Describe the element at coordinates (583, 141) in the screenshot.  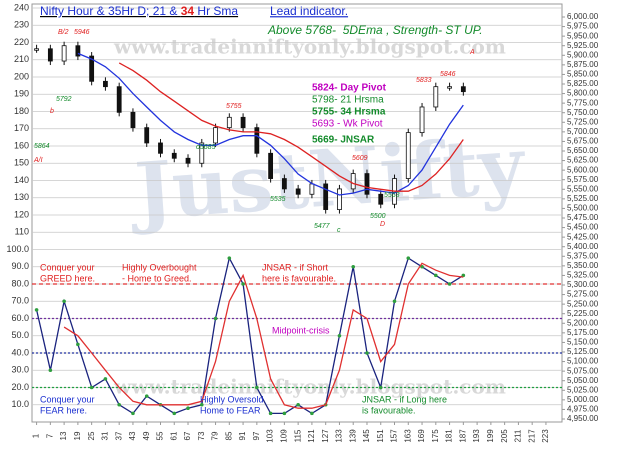
I see `y2-tick-label: 5,675.00` at that location.